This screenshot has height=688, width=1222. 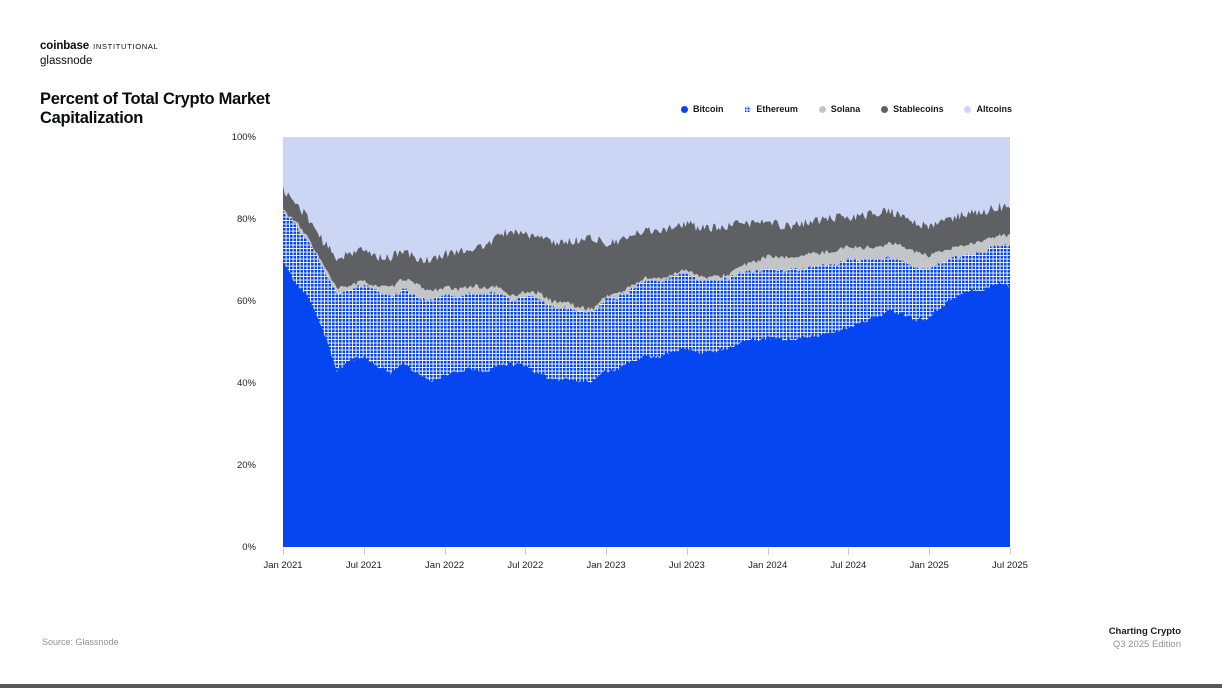 What do you see at coordinates (848, 565) in the screenshot?
I see `x-axis-label: Jul 2024` at bounding box center [848, 565].